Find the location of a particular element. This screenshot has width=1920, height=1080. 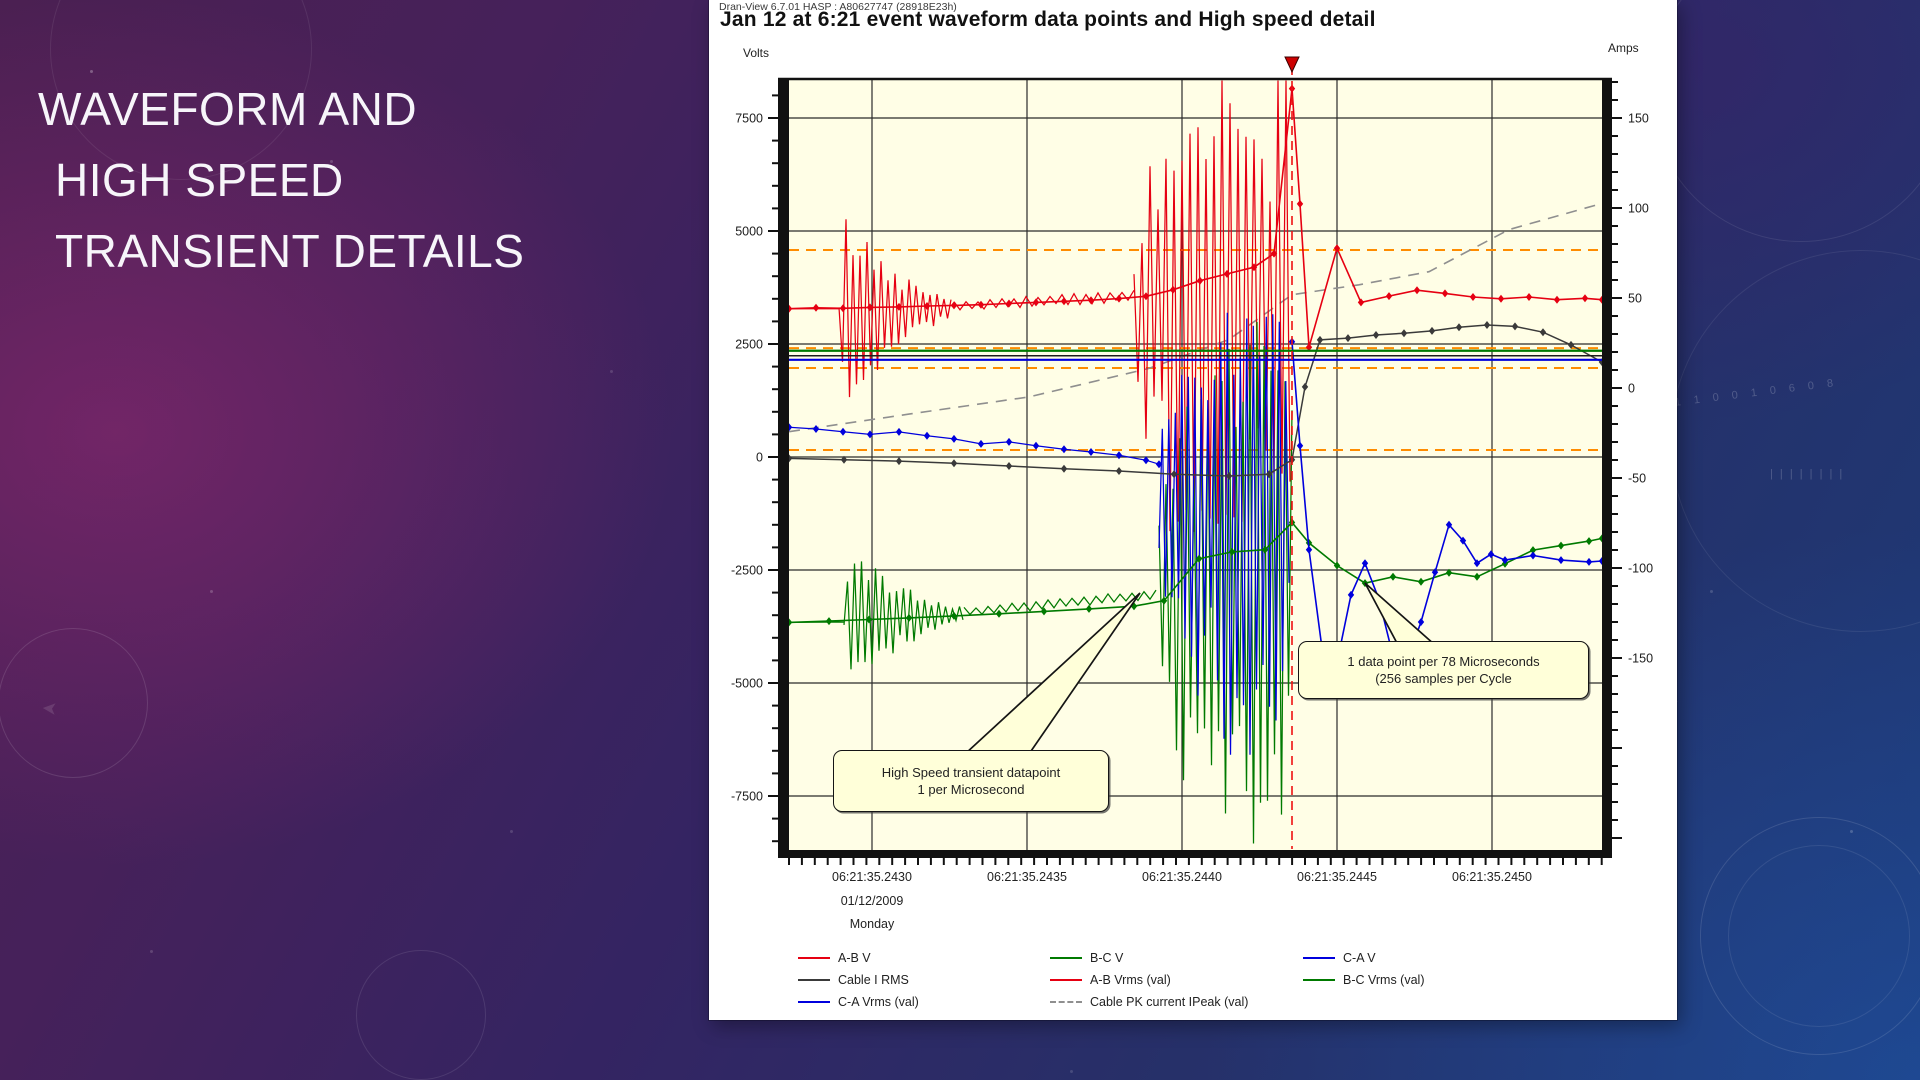

x-date-label: 01/12/2009 is located at coordinates (872, 901).